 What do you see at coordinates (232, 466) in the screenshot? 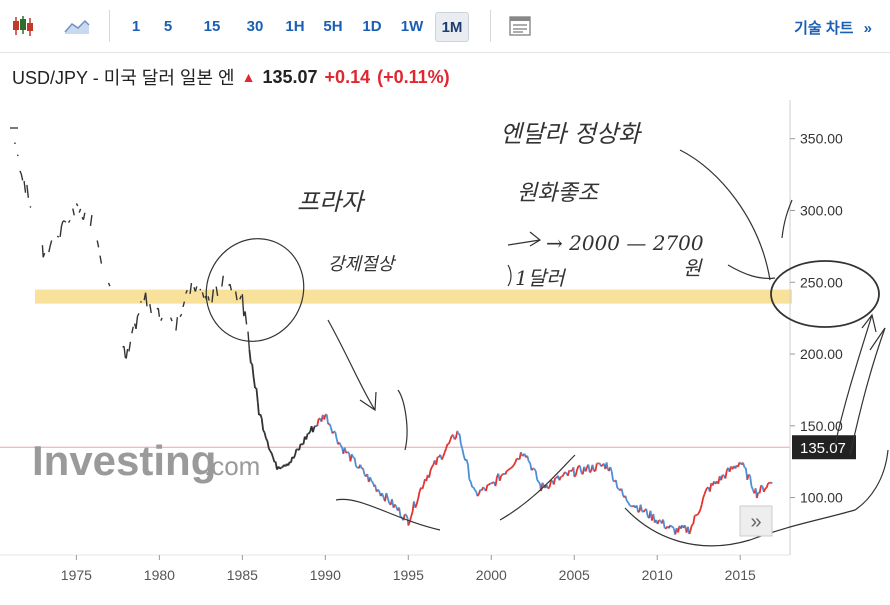
I see `watermark-suffix: .com` at bounding box center [232, 466].